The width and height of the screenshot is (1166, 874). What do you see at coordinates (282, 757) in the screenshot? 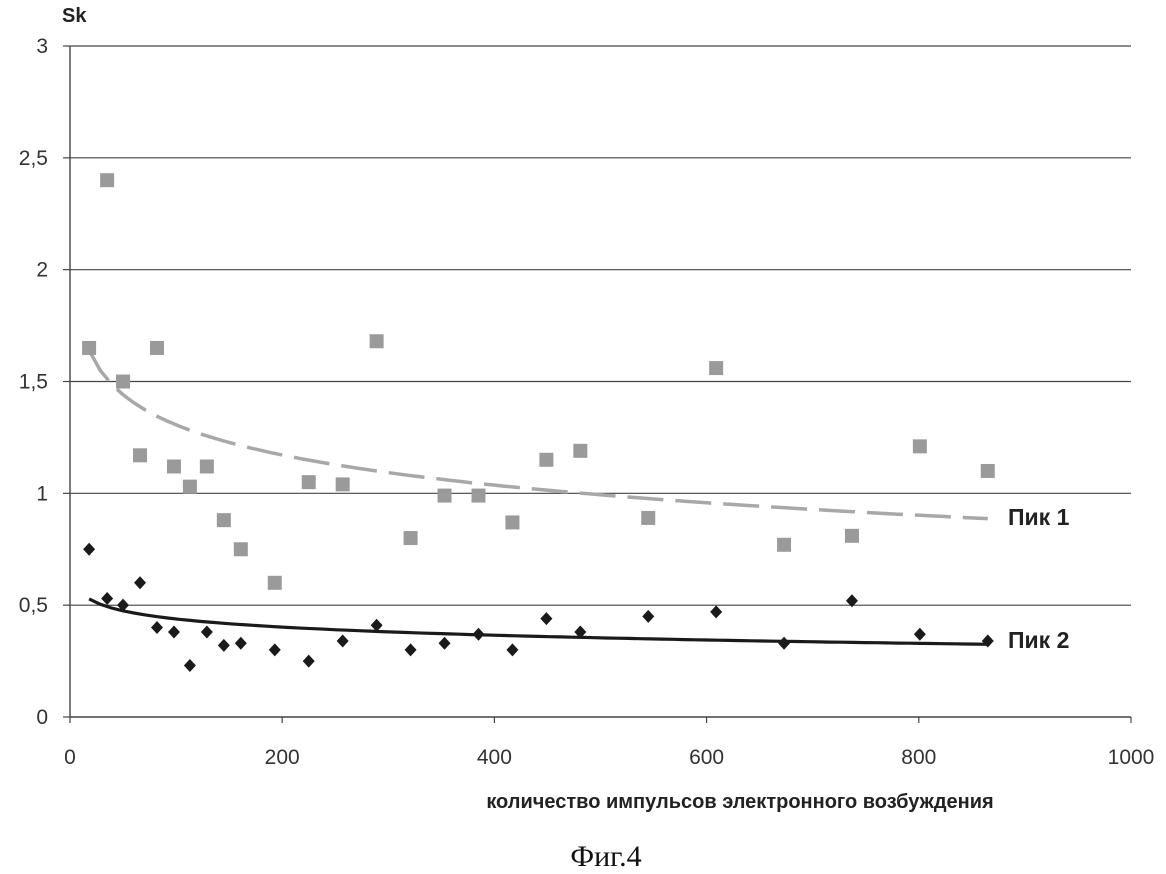
I see `x-tick-label: 200` at bounding box center [282, 757].